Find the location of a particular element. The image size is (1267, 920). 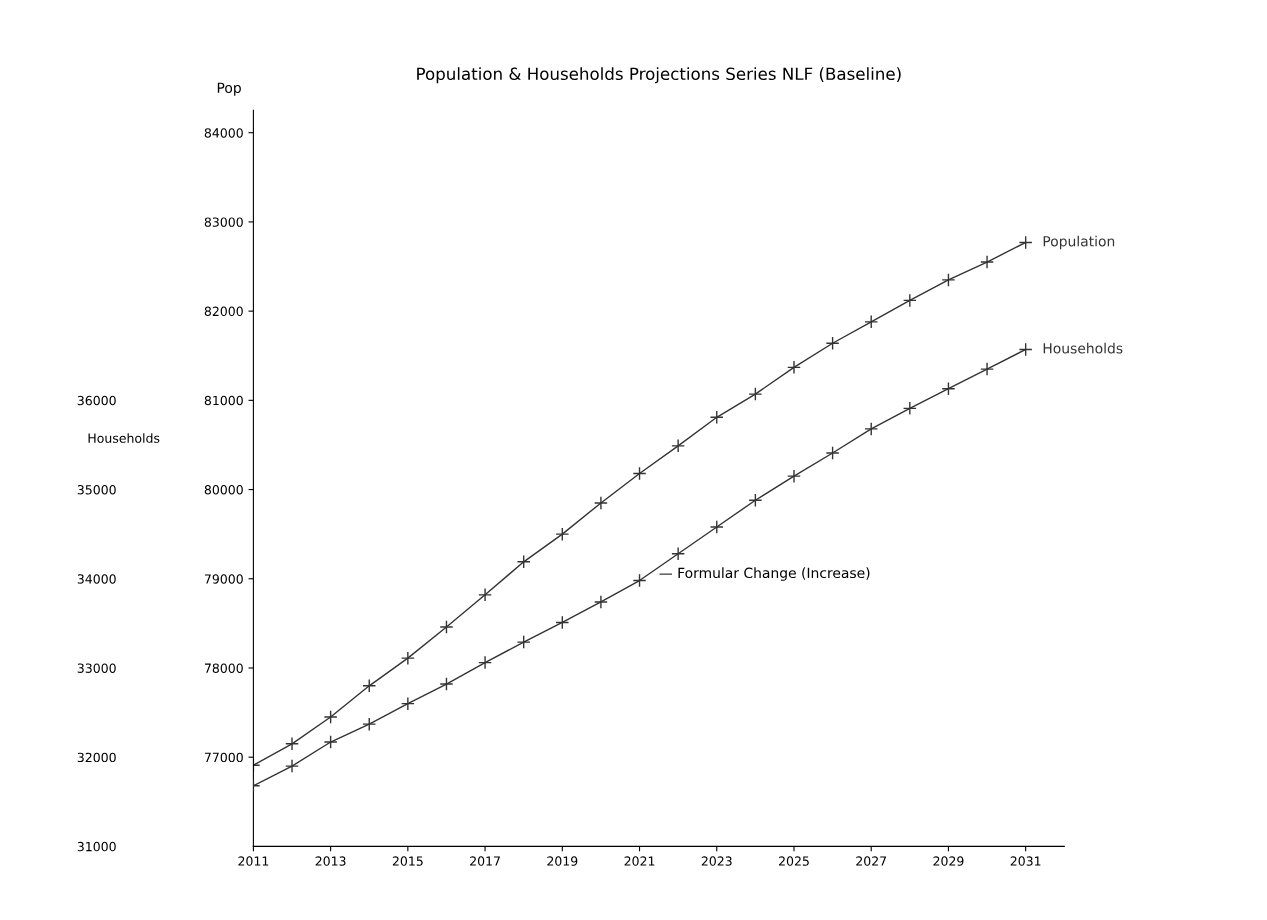

x-tick-label: 2019 is located at coordinates (562, 861).